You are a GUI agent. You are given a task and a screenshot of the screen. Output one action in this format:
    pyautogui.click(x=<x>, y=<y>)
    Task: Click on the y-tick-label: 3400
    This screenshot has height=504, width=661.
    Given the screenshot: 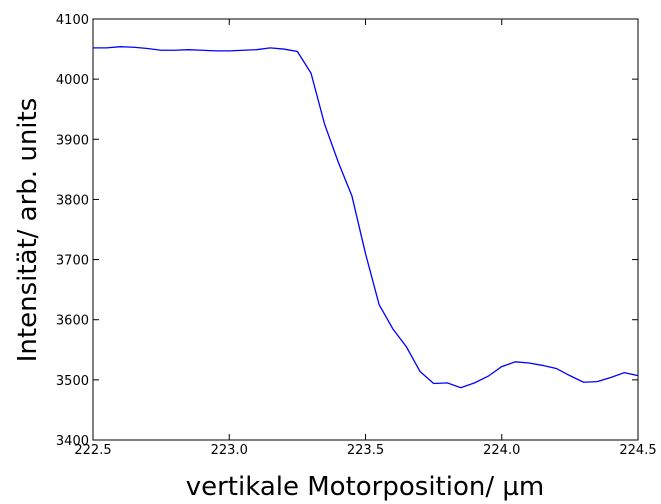 What is the action you would take?
    pyautogui.click(x=72, y=441)
    